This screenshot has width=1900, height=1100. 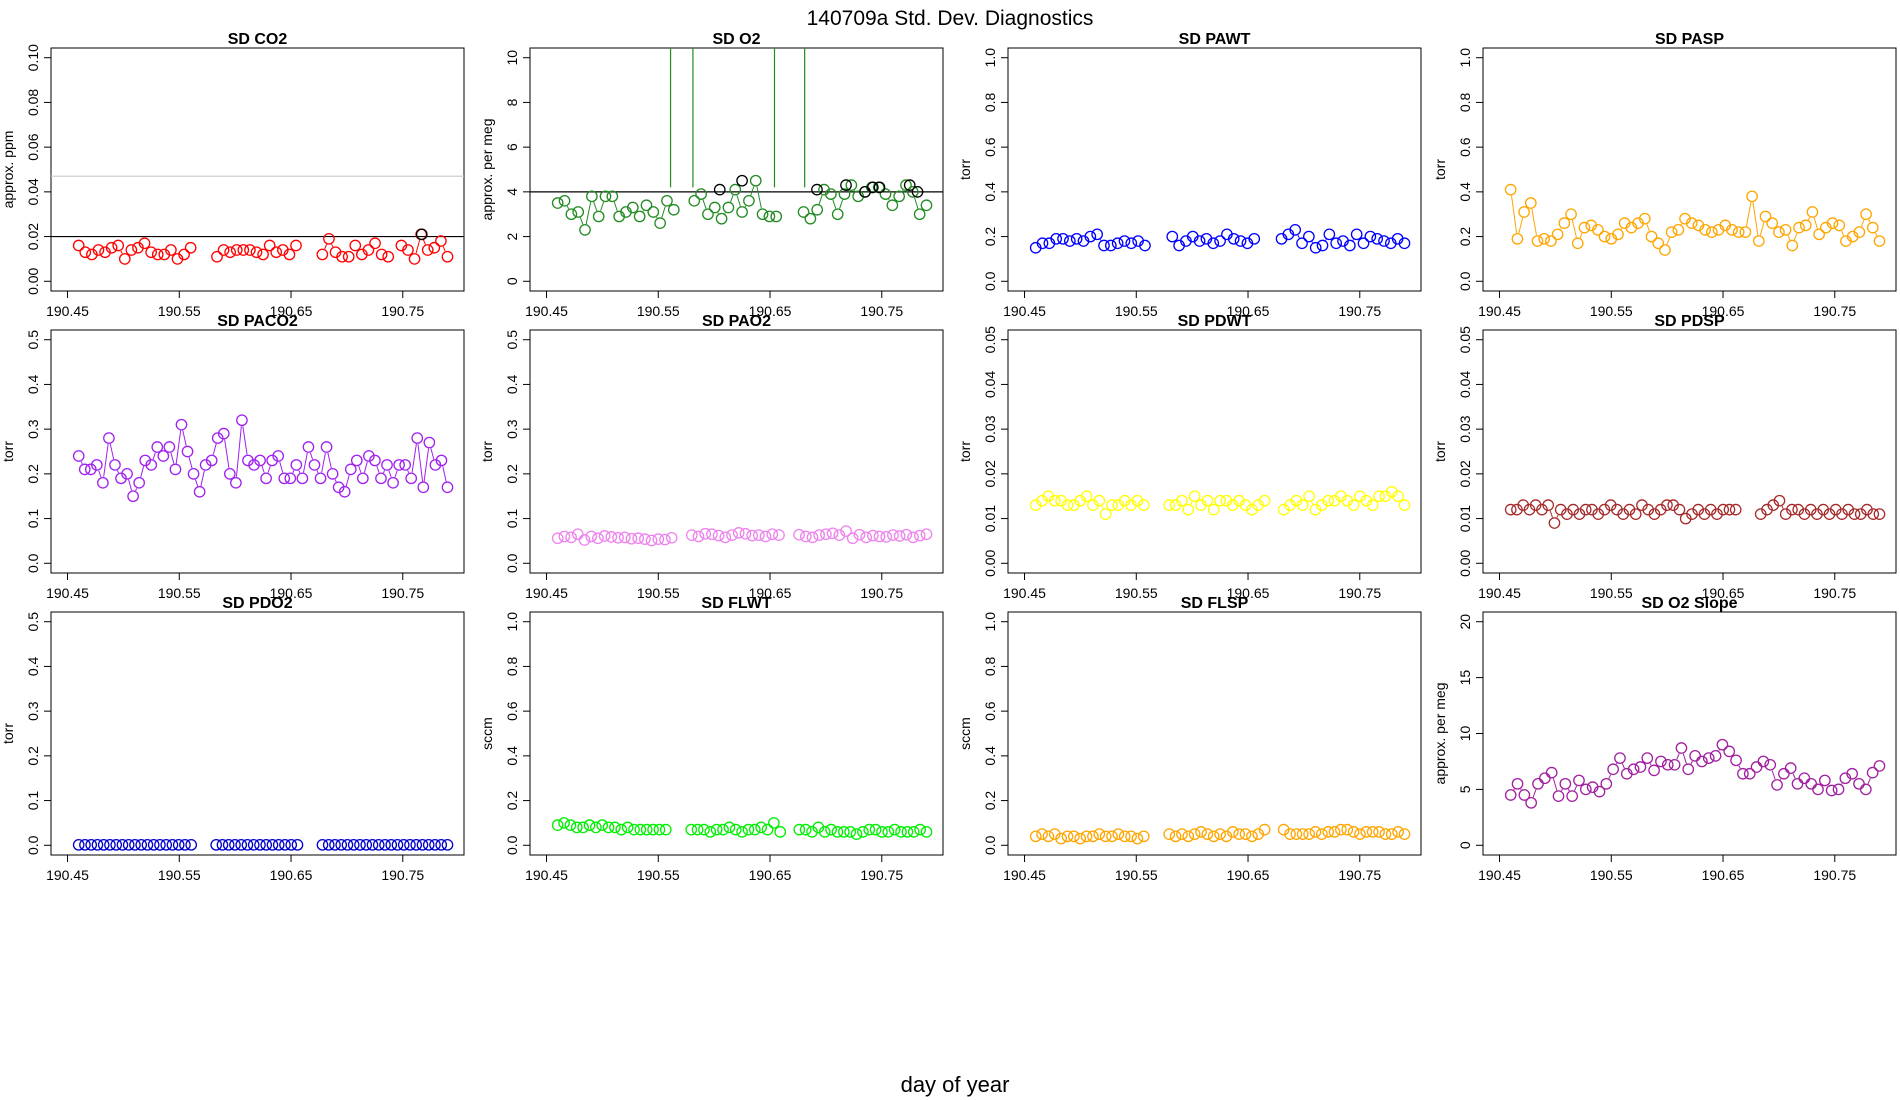 What do you see at coordinates (487, 170) in the screenshot?
I see `y-axis-label: approx. per meg` at bounding box center [487, 170].